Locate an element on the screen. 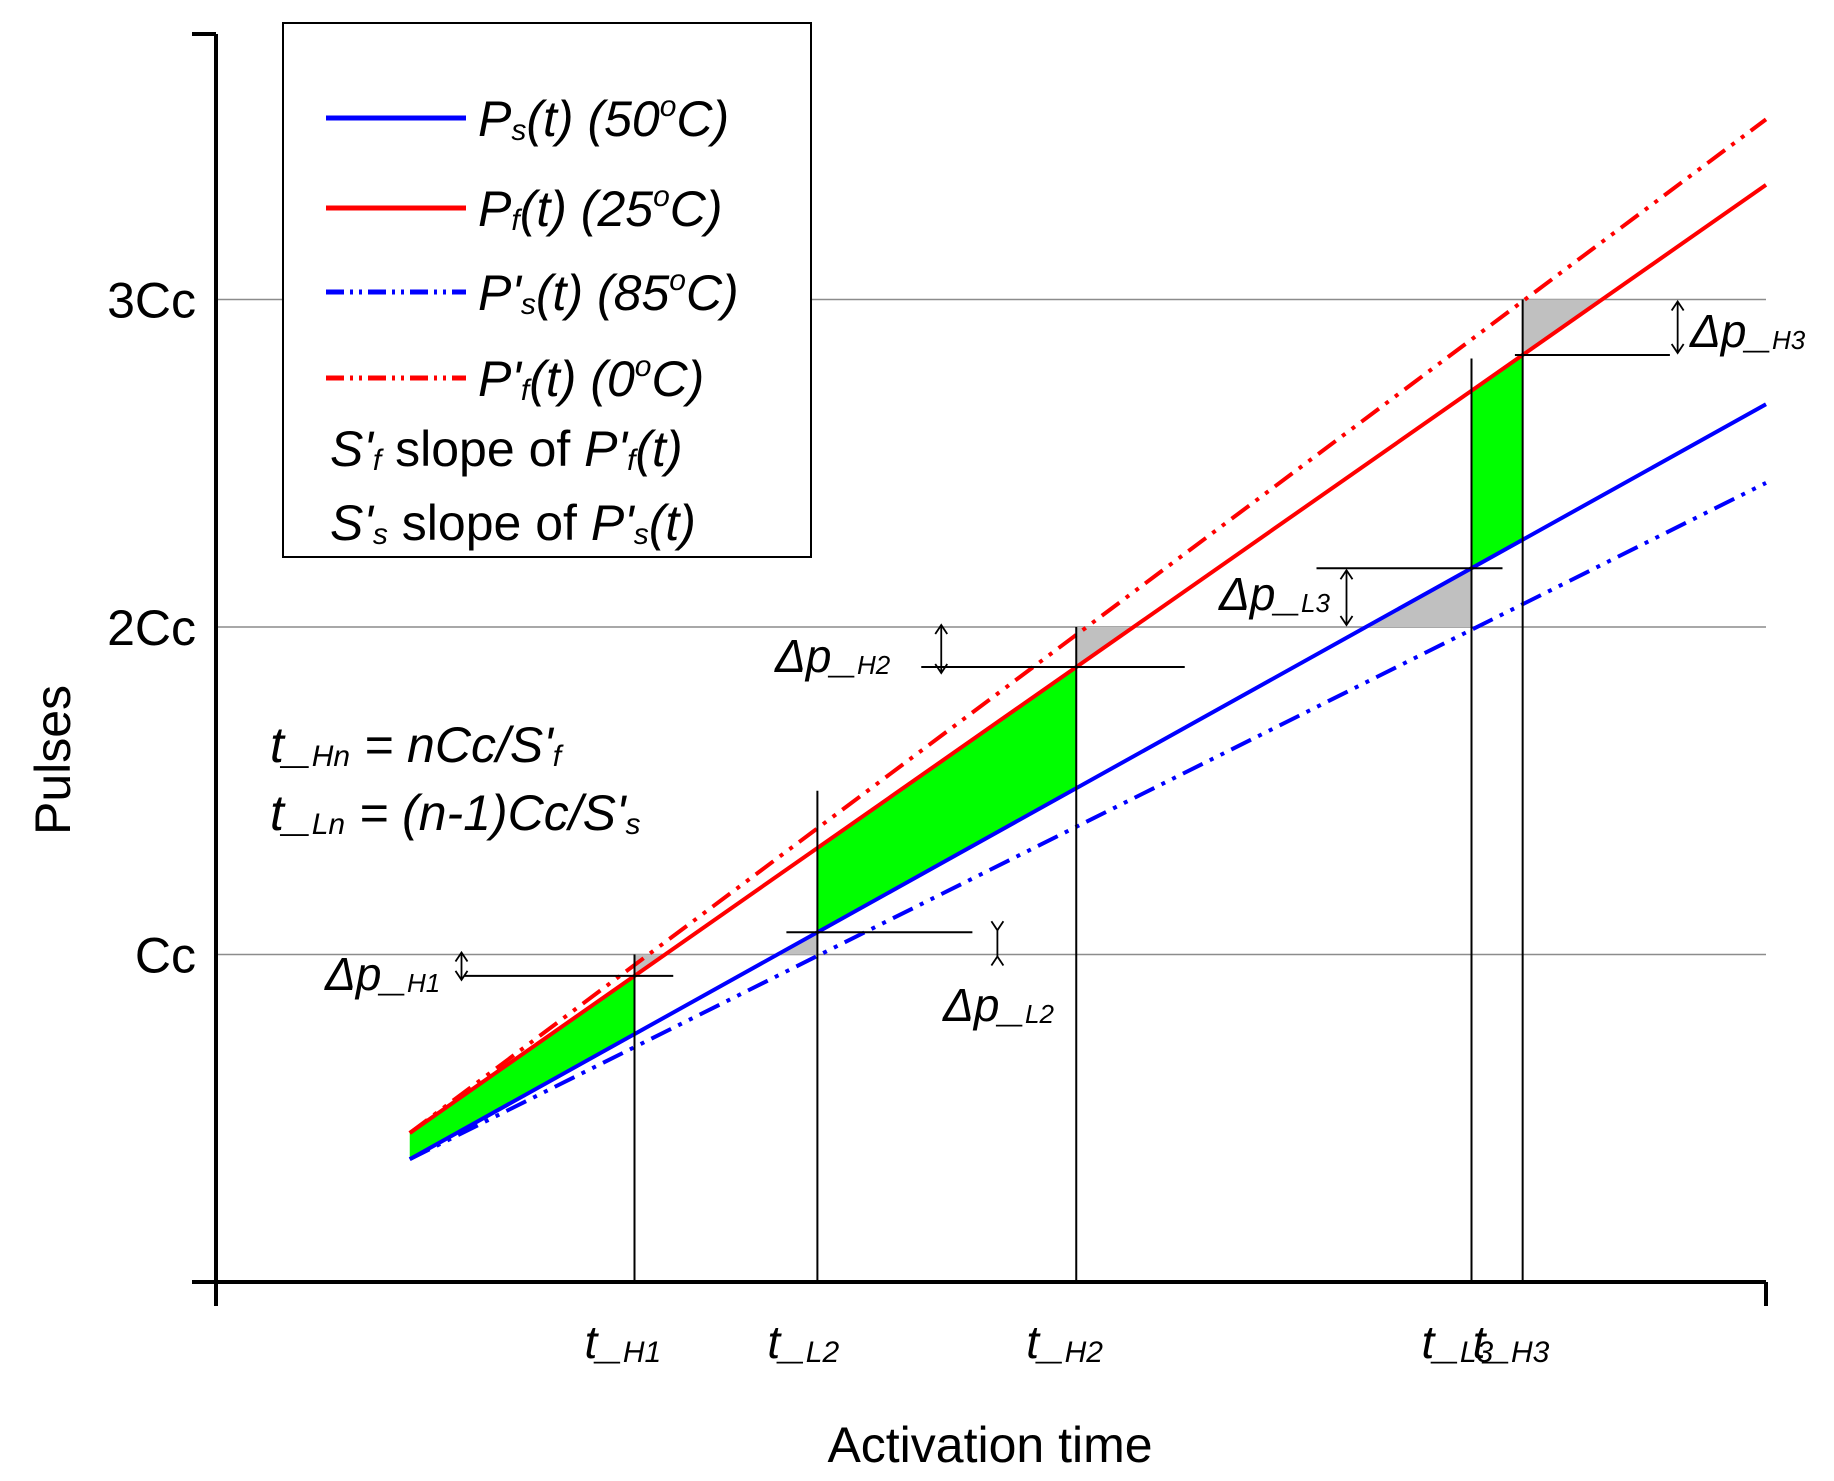 The image size is (1834, 1481). legend-label-Ppf: P'f(t) (0oC) is located at coordinates (591, 378).